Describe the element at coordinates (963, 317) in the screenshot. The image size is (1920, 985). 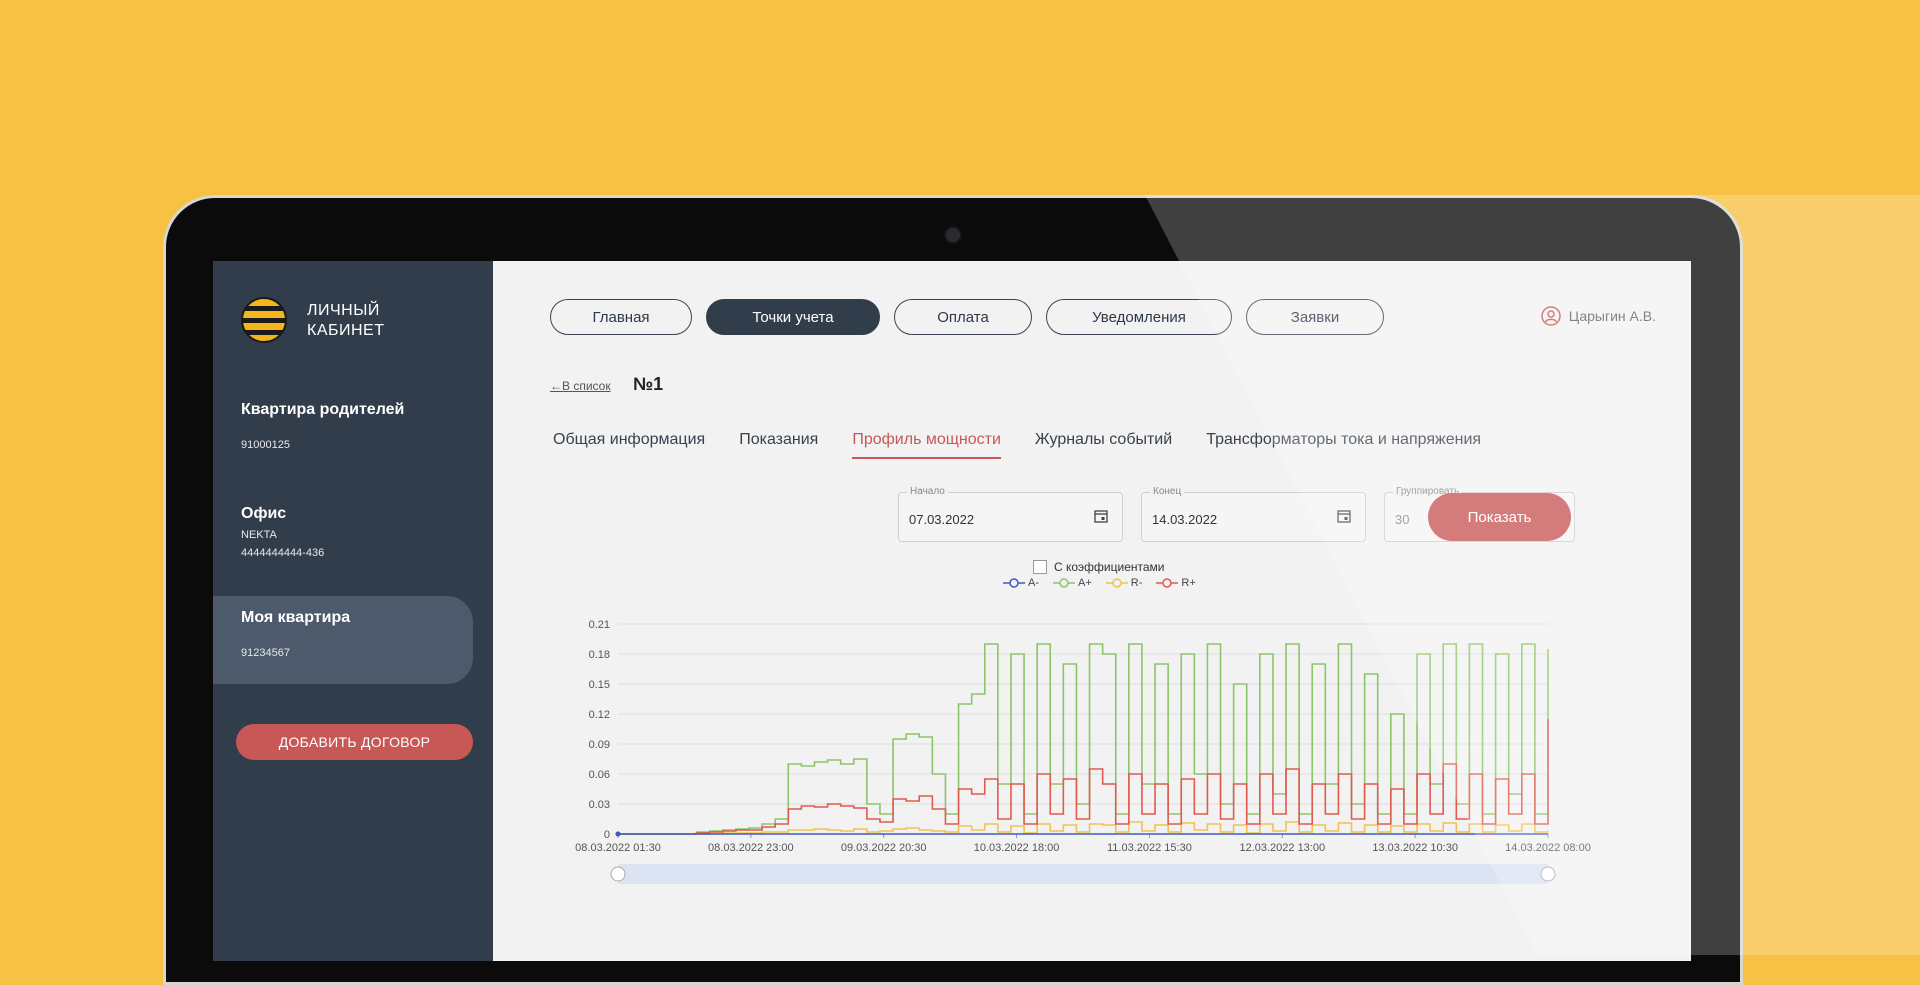
I see `nav-payment: Оплата` at that location.